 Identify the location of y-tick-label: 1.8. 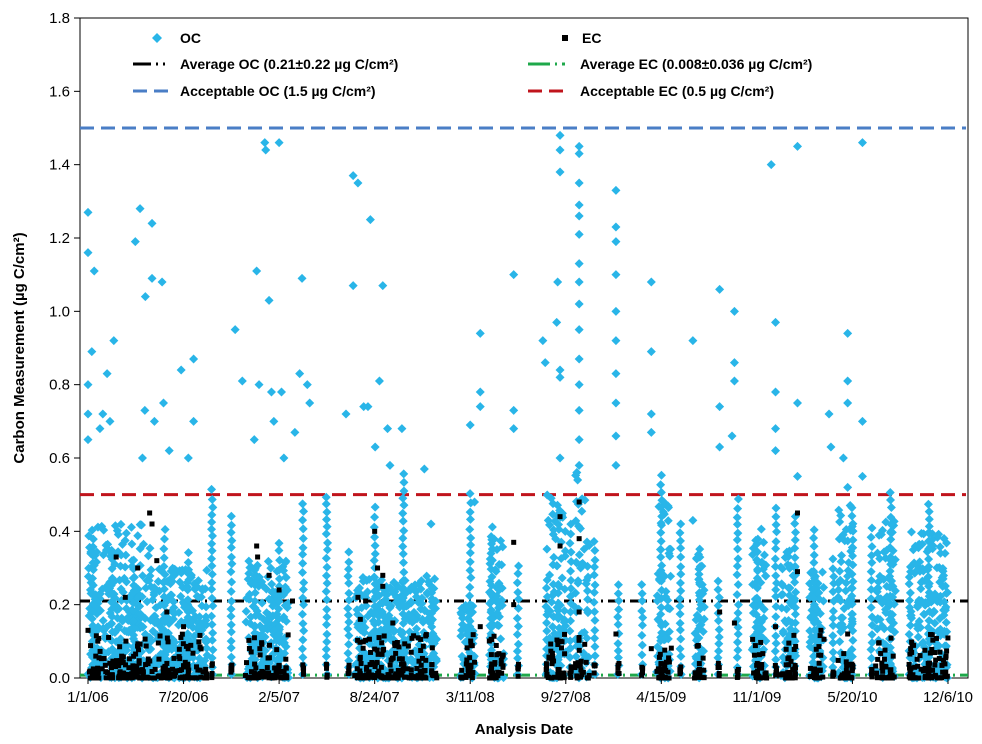
(59, 18).